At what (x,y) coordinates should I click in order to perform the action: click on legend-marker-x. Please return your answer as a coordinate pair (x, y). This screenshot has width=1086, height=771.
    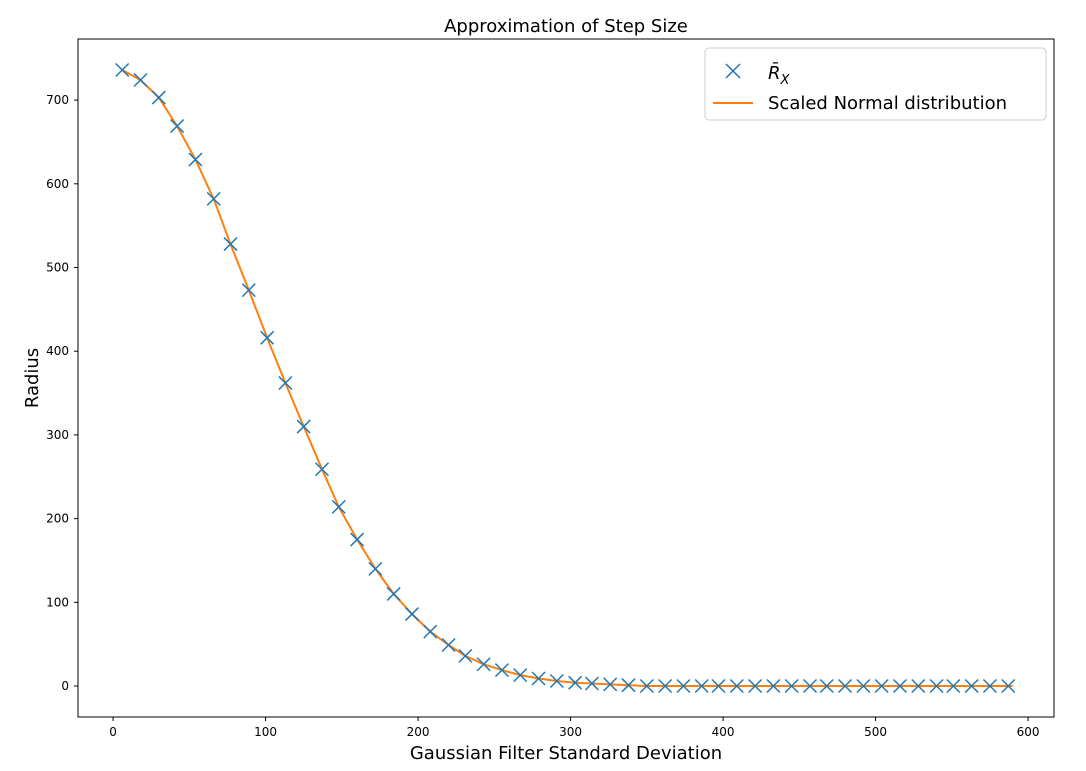
    Looking at the image, I should click on (733, 71).